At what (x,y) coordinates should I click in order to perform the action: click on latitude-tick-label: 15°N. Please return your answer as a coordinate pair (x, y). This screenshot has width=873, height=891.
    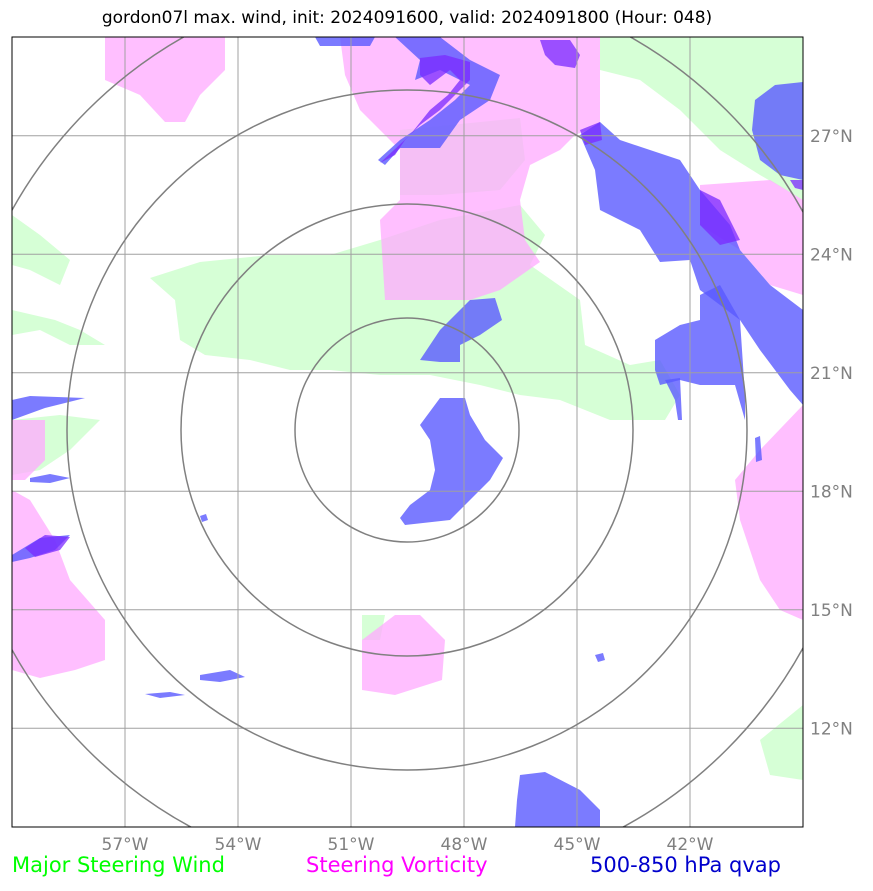
    Looking at the image, I should click on (831, 611).